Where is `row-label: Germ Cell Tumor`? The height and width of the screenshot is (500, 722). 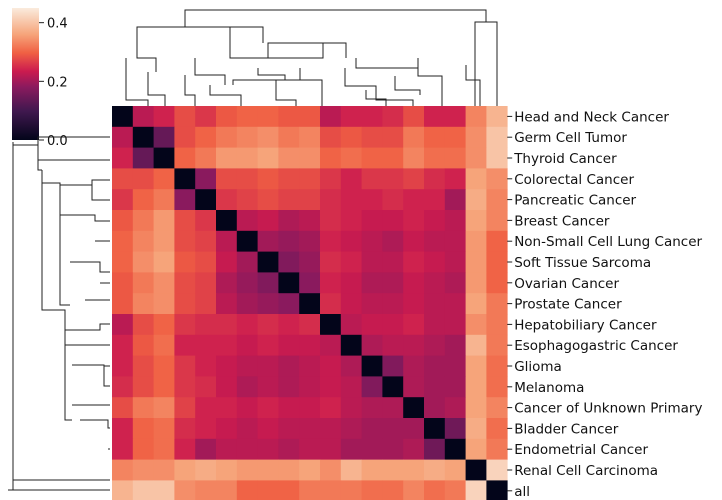
row-label: Germ Cell Tumor is located at coordinates (570, 138).